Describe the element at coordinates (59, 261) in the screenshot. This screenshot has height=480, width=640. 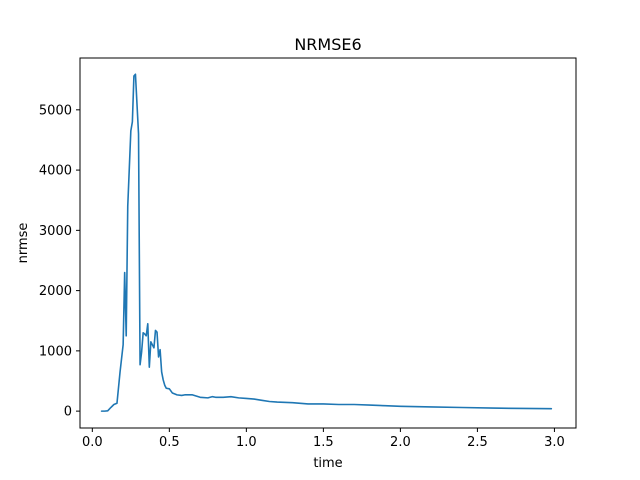
I see `y-axis: 0 1000 2000 3000 4000 5000` at that location.